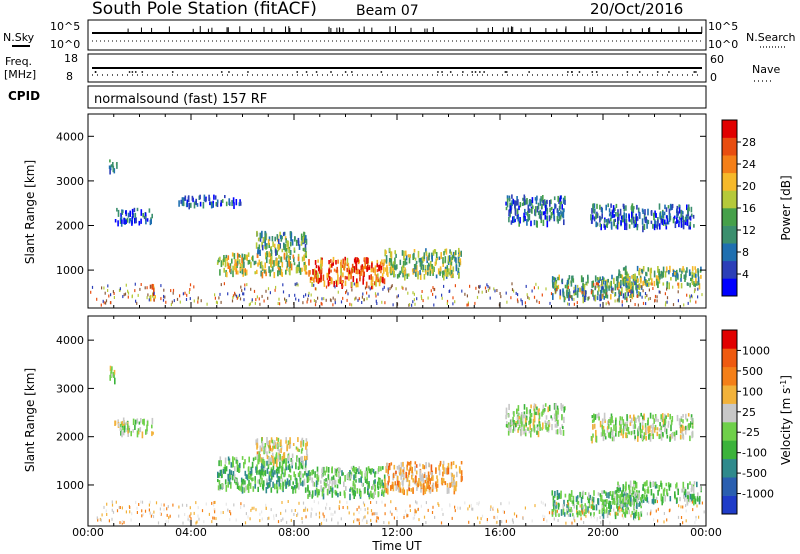 Image resolution: width=800 pixels, height=554 pixels. What do you see at coordinates (70, 437) in the screenshot?
I see `y-tick-label-2: 2000` at bounding box center [70, 437].